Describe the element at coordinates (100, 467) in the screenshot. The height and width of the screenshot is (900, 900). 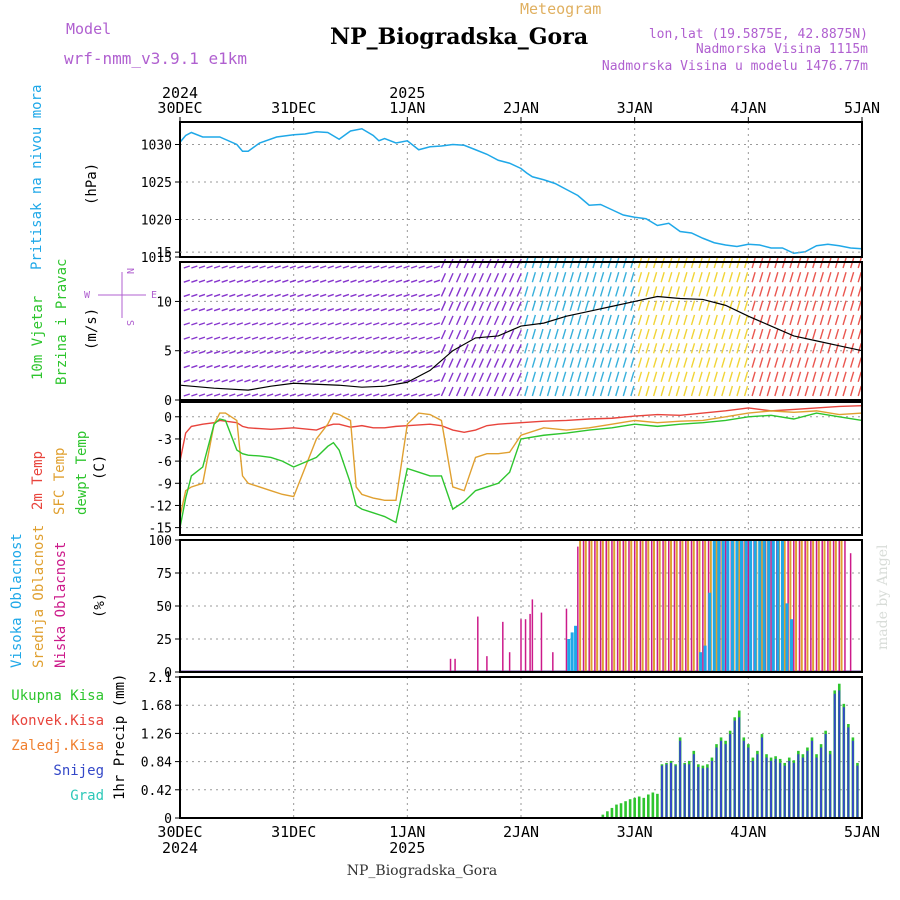
I see `temp-unit: (C)` at that location.